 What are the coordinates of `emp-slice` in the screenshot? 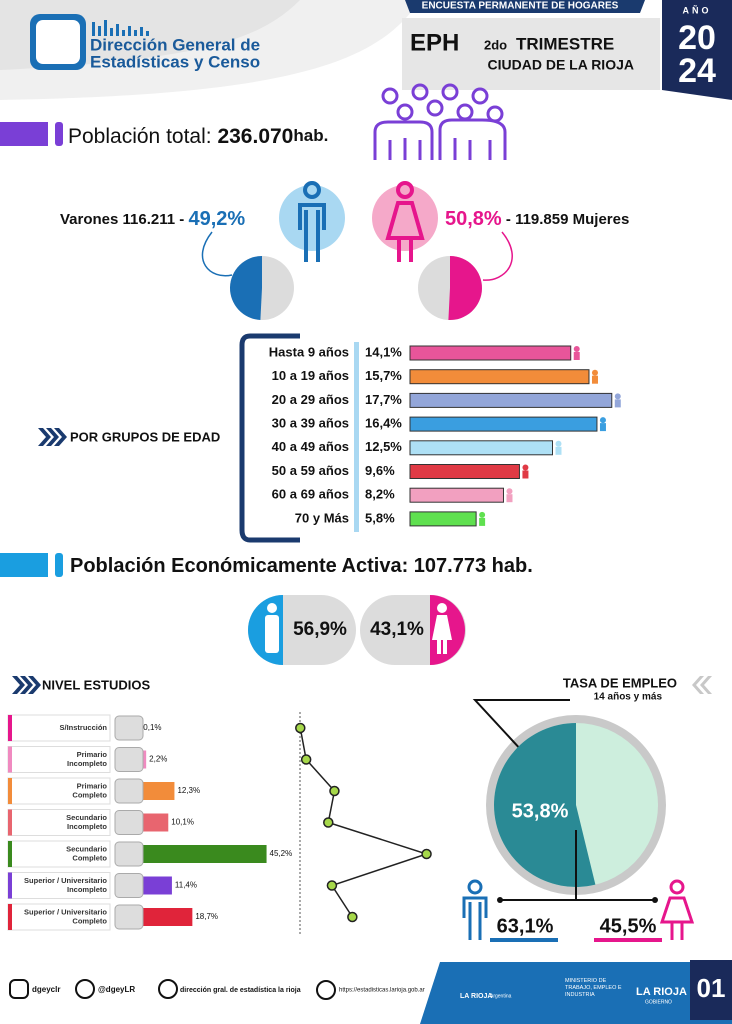 It's located at (545, 805).